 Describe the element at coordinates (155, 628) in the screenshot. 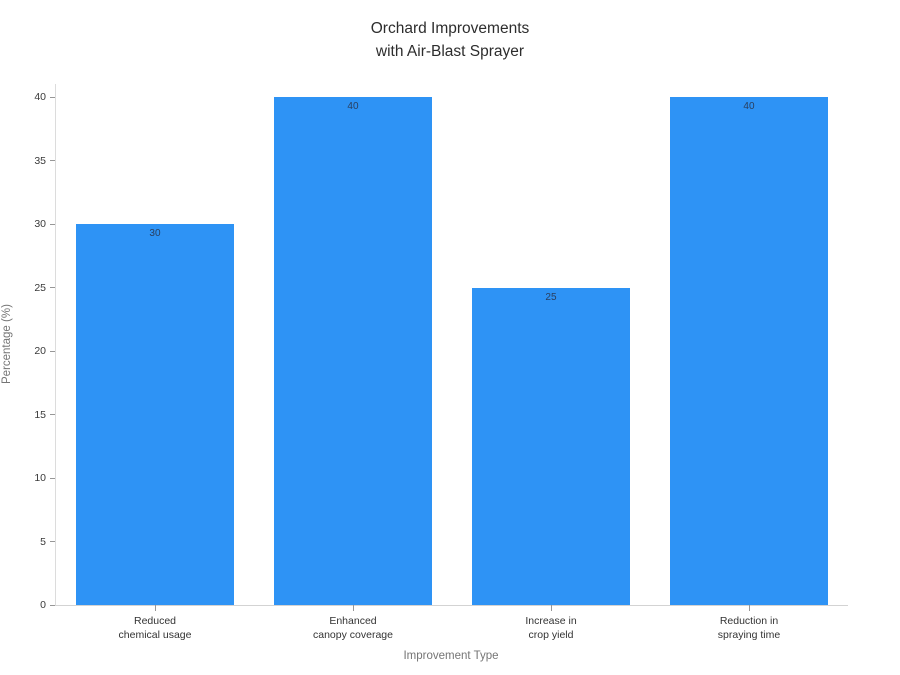

I see `x-tick-label: Reduced chemical usage` at that location.